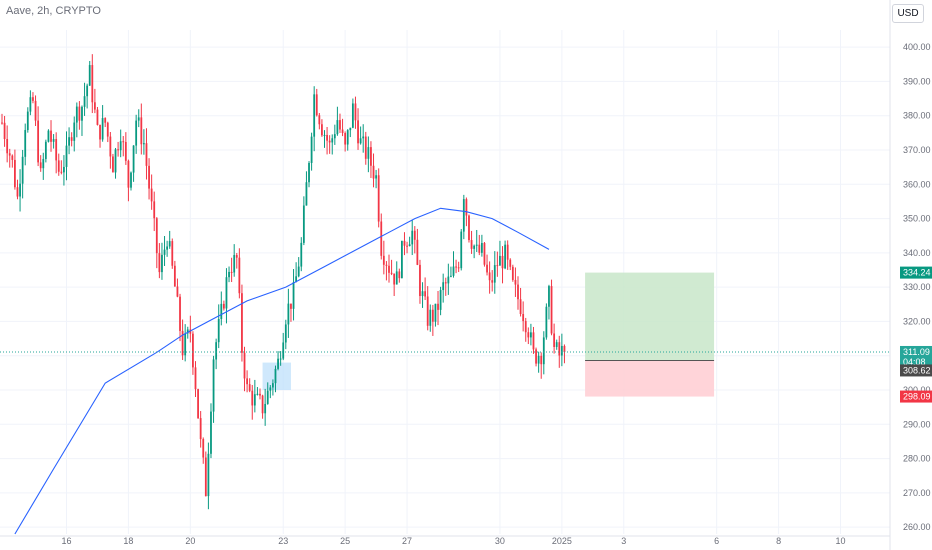  I want to click on loss-zone, so click(650, 378).